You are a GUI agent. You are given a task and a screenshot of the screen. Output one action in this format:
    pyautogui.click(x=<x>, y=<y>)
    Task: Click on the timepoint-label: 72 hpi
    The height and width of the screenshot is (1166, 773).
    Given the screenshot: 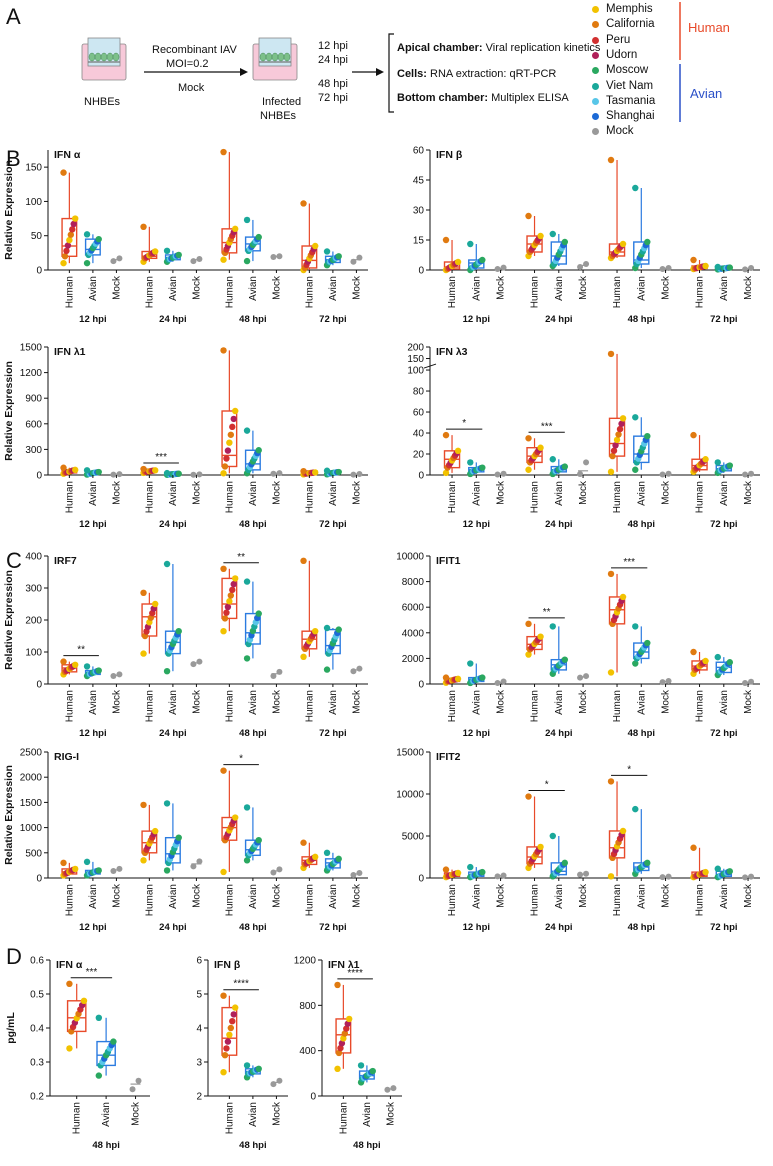 What is the action you would take?
    pyautogui.click(x=332, y=319)
    